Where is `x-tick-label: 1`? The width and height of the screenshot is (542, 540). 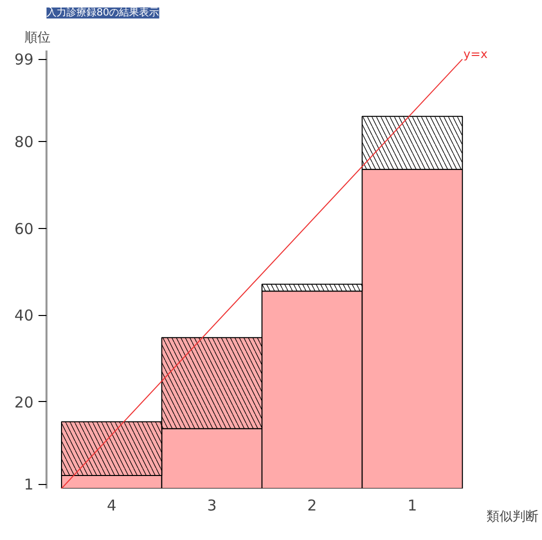
x-tick-label: 1 is located at coordinates (413, 505).